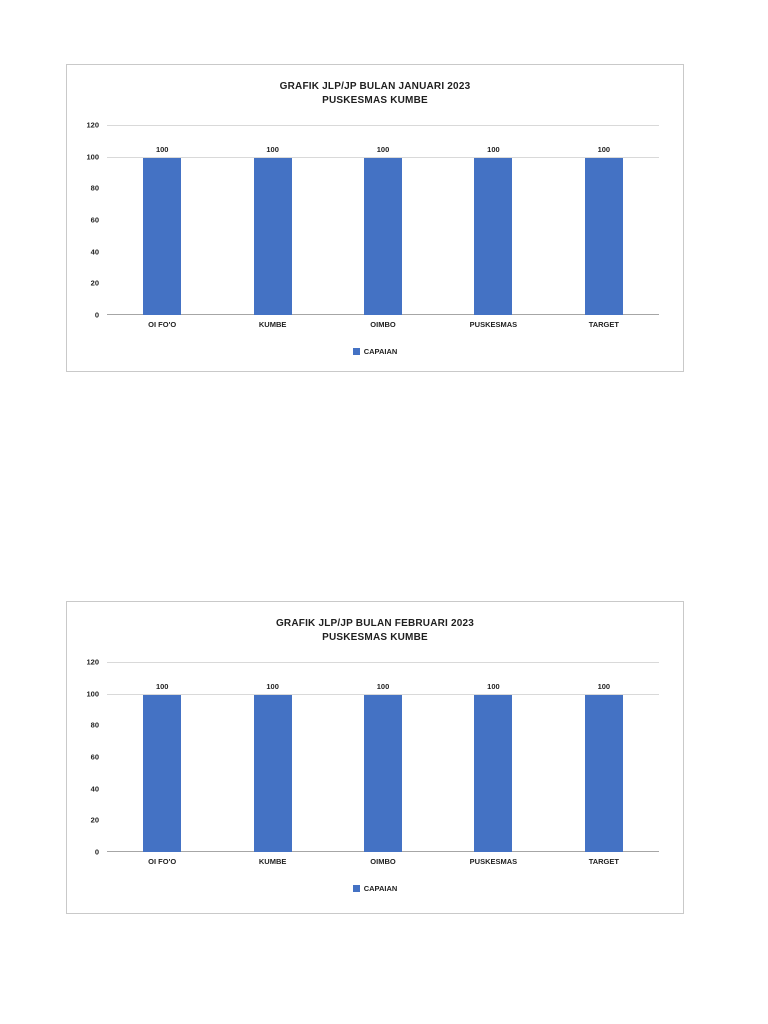  Describe the element at coordinates (375, 623) in the screenshot. I see `chart-title-line1: GRAFIK JLP/JP BULAN FEBRUARI 2023` at that location.